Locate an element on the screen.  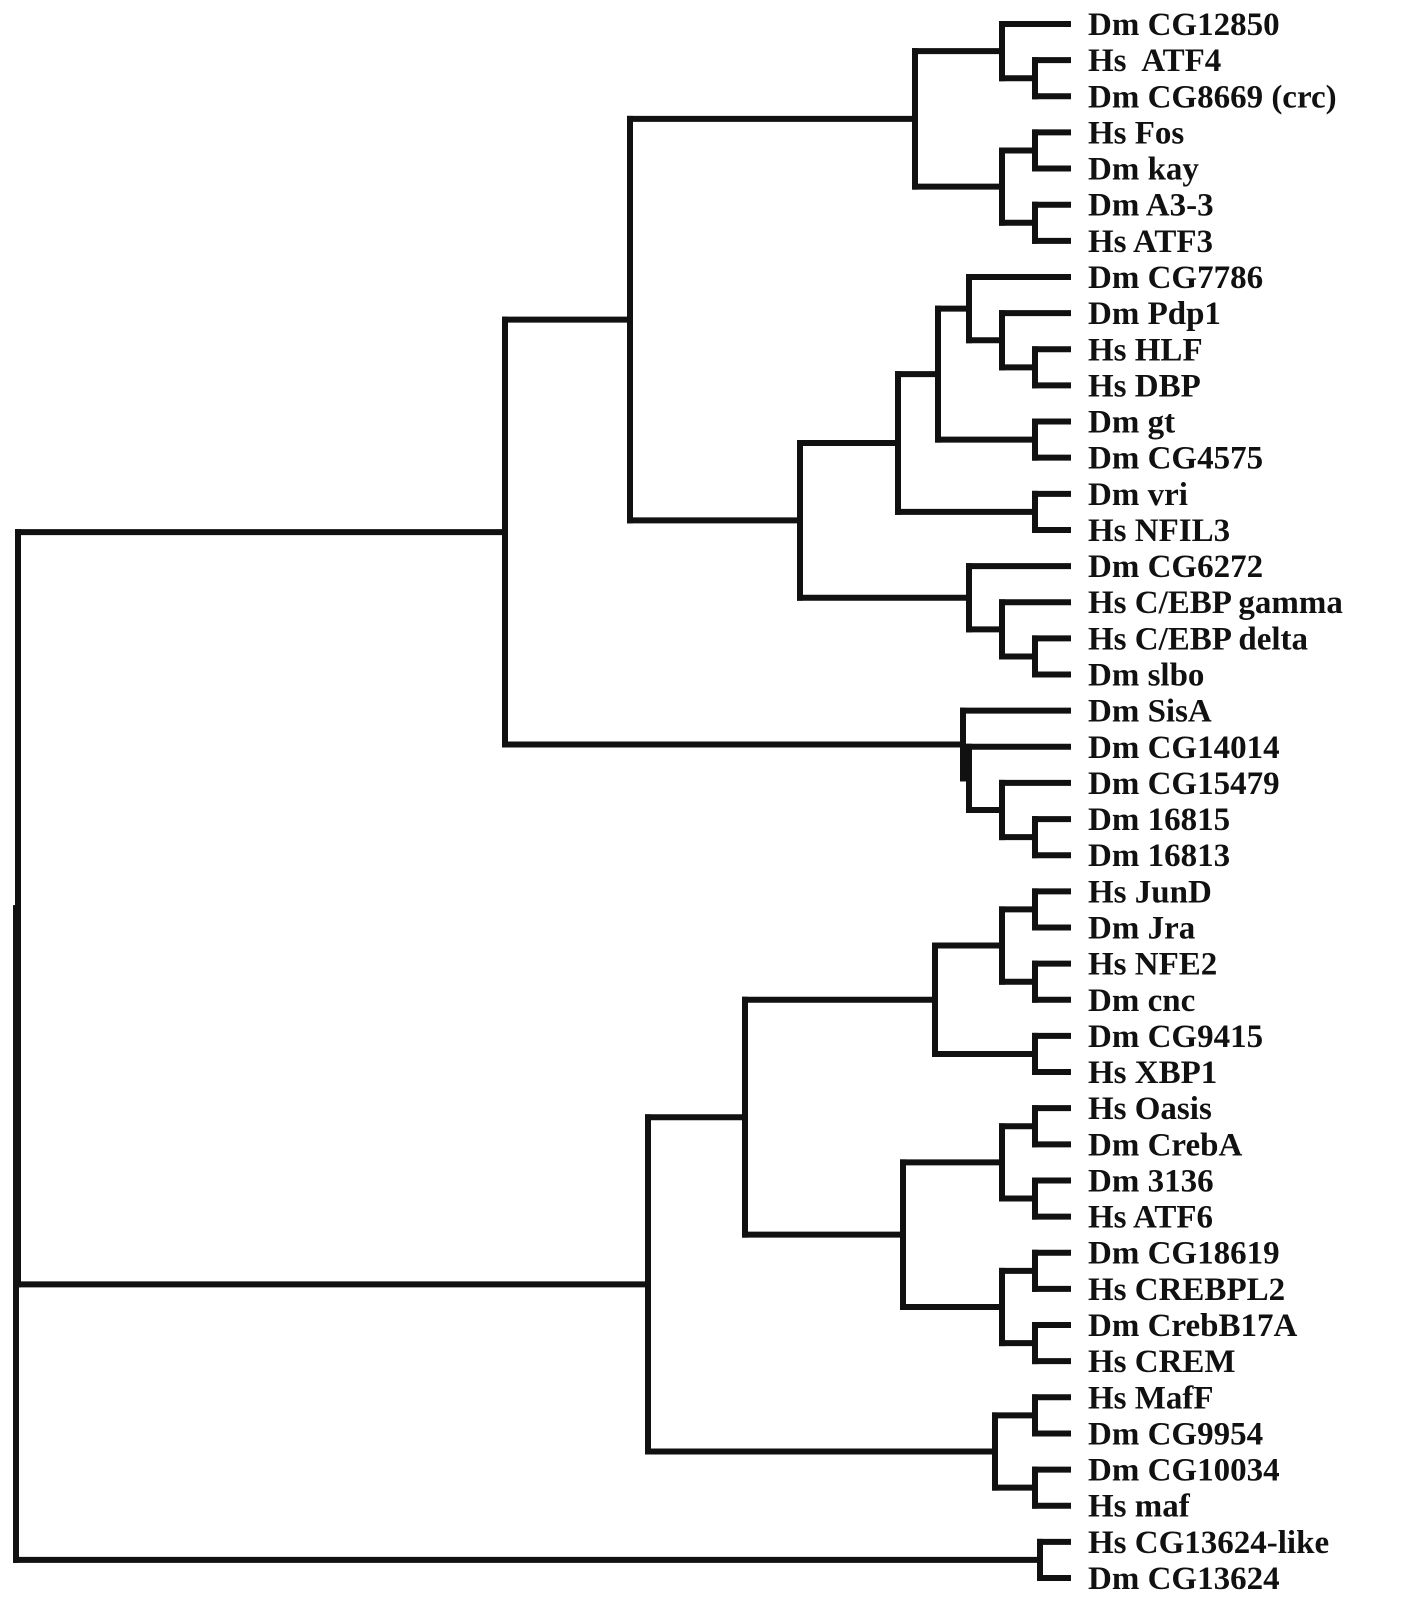
leaf-label: Hs CREBPL2 is located at coordinates (1186, 1290).